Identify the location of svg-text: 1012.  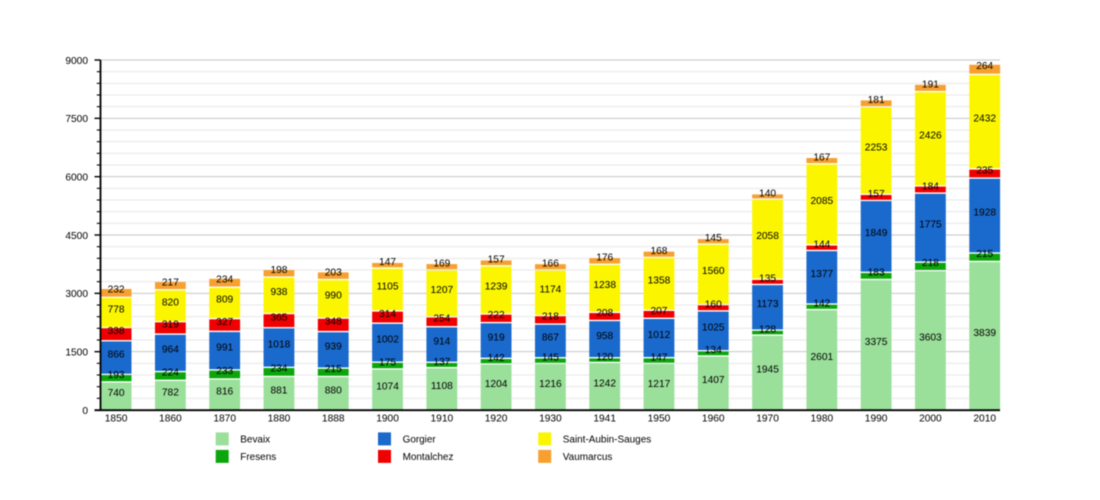
(659, 335).